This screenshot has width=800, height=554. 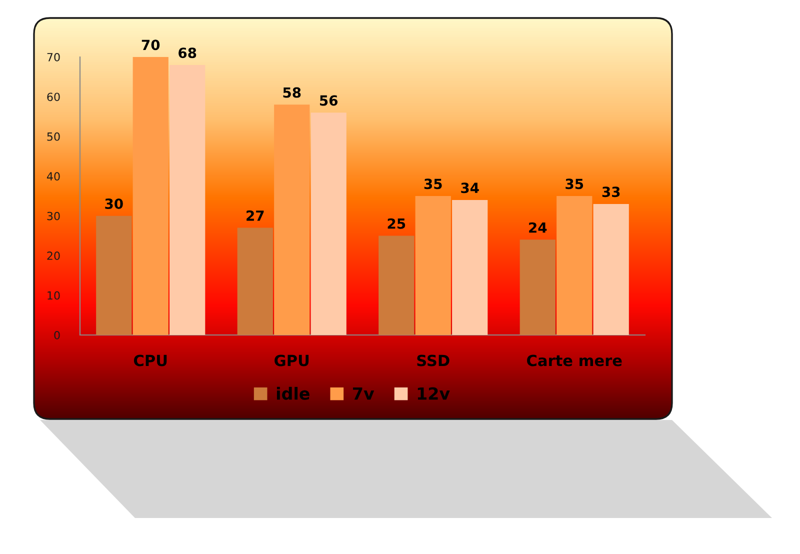 I want to click on data-label: 33, so click(x=611, y=192).